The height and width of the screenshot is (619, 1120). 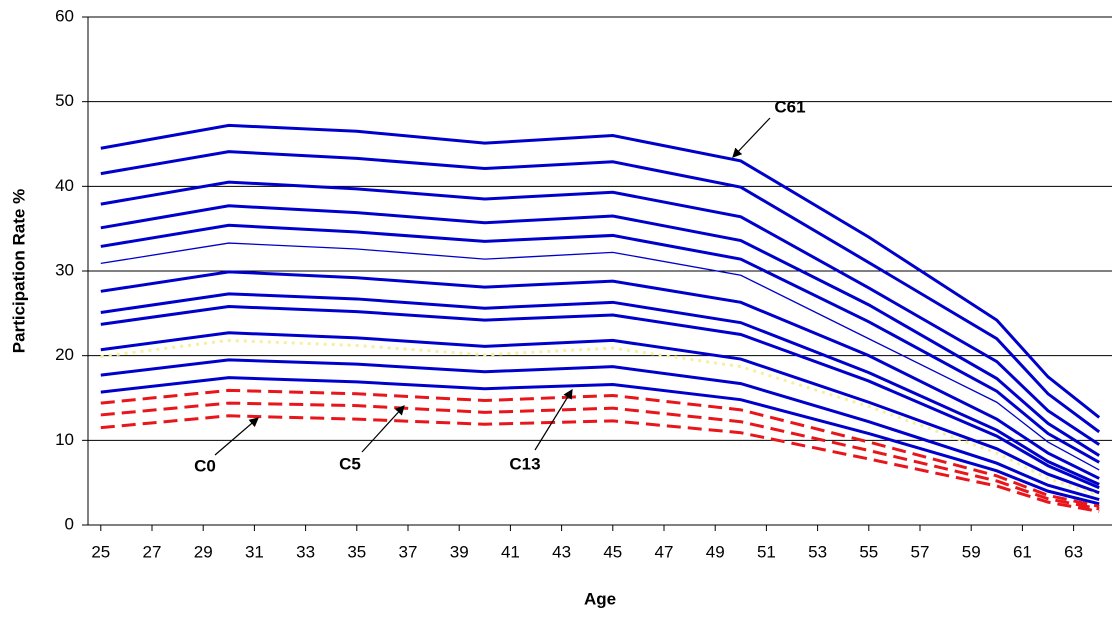 What do you see at coordinates (920, 551) in the screenshot?
I see `x-tick-label: 57` at bounding box center [920, 551].